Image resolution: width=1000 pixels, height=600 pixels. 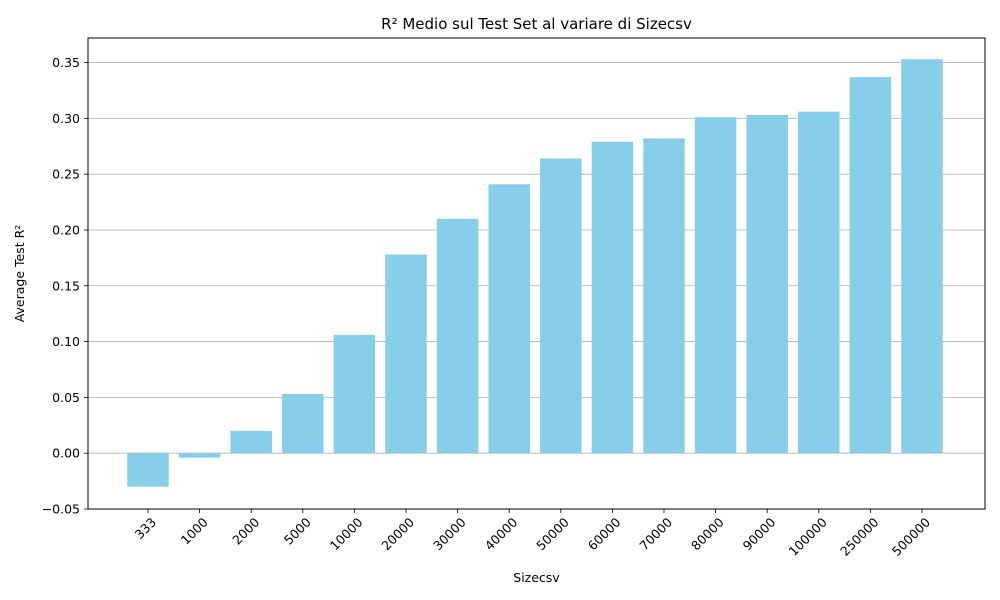 I want to click on x-axis-label: Sizecsv, so click(x=536, y=577).